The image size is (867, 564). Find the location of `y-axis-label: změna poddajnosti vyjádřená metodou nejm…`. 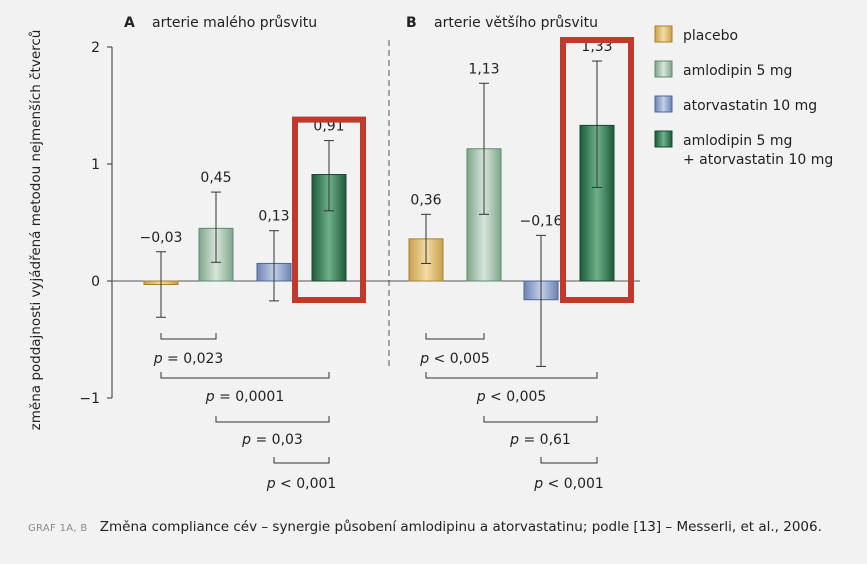

y-axis-label: změna poddajnosti vyjádřená metodou nejm… is located at coordinates (36, 230).